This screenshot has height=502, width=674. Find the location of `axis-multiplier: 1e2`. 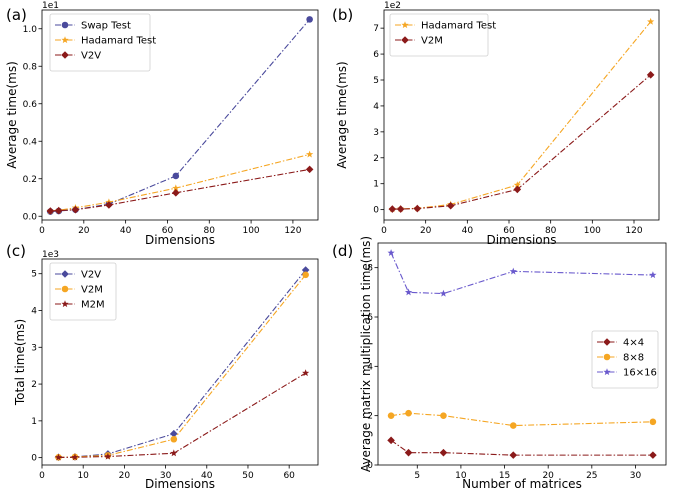

axis-multiplier: 1e2 is located at coordinates (392, 6).